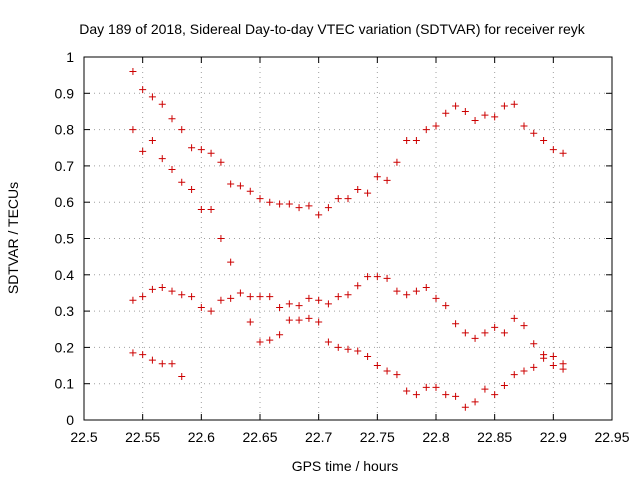 The height and width of the screenshot is (480, 640). What do you see at coordinates (142, 437) in the screenshot?
I see `x-tick-label: 22.55` at bounding box center [142, 437].